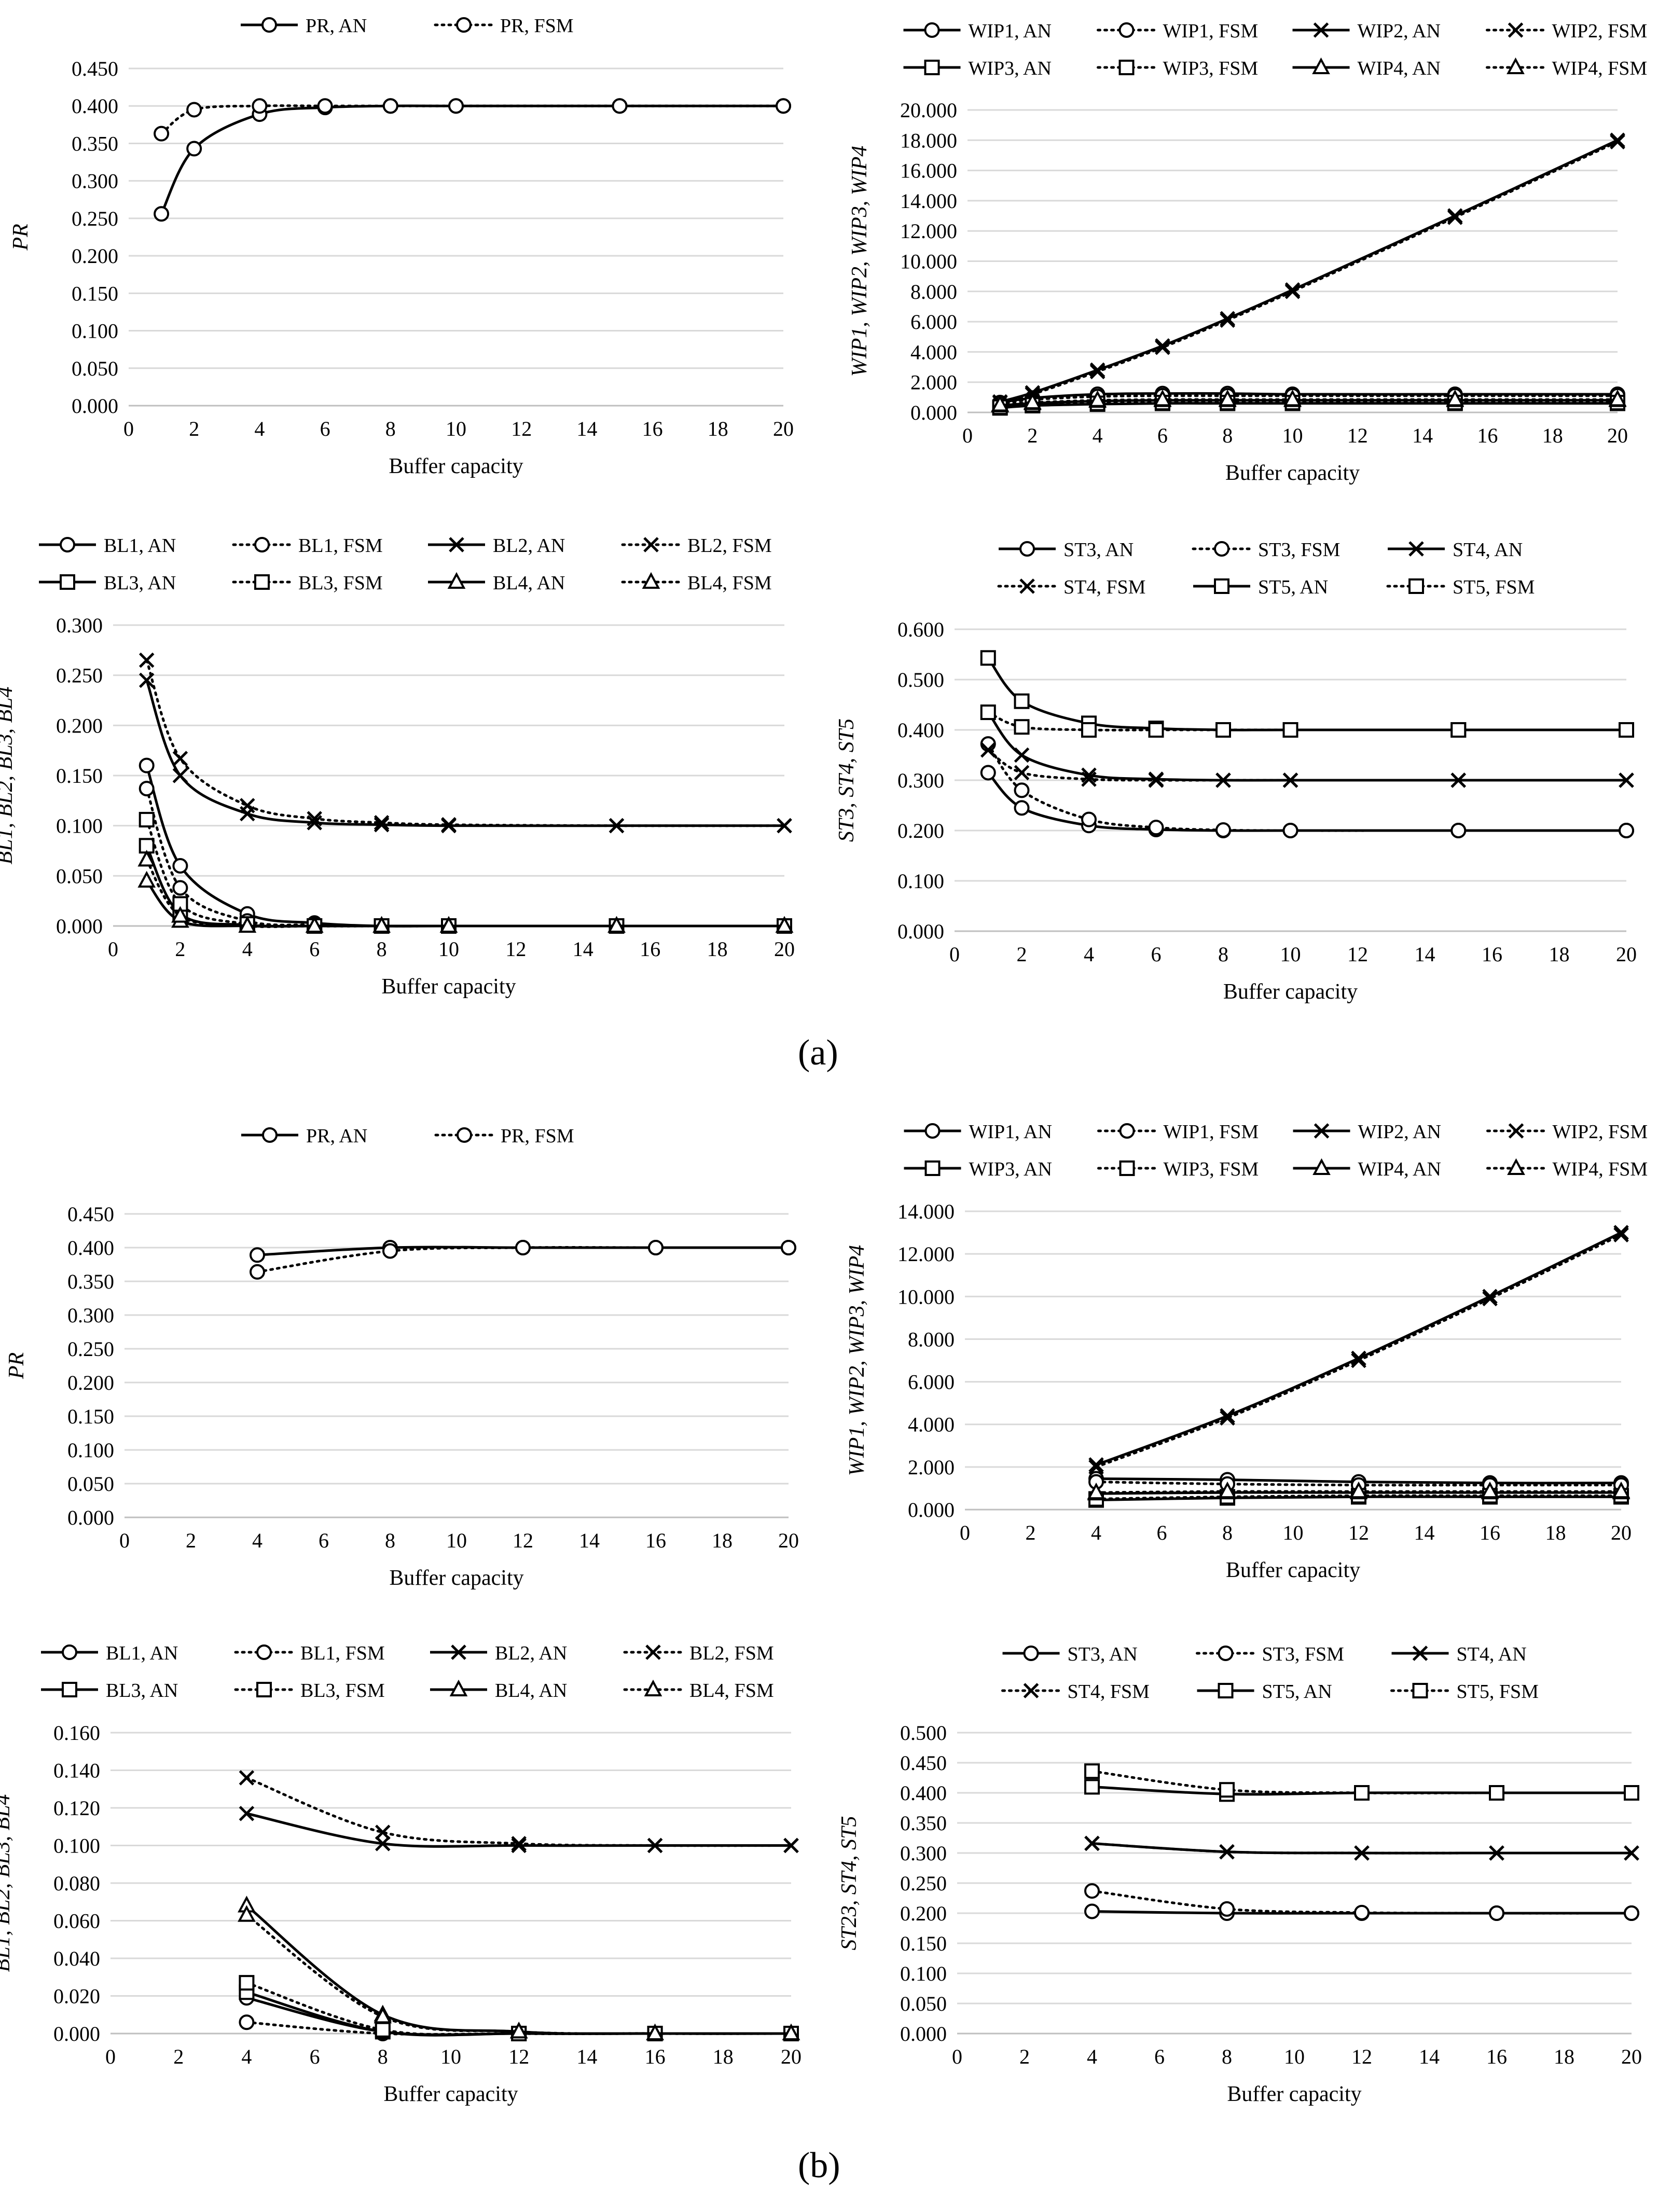  Describe the element at coordinates (1430, 2056) in the screenshot. I see `x-tick-label: 14` at that location.